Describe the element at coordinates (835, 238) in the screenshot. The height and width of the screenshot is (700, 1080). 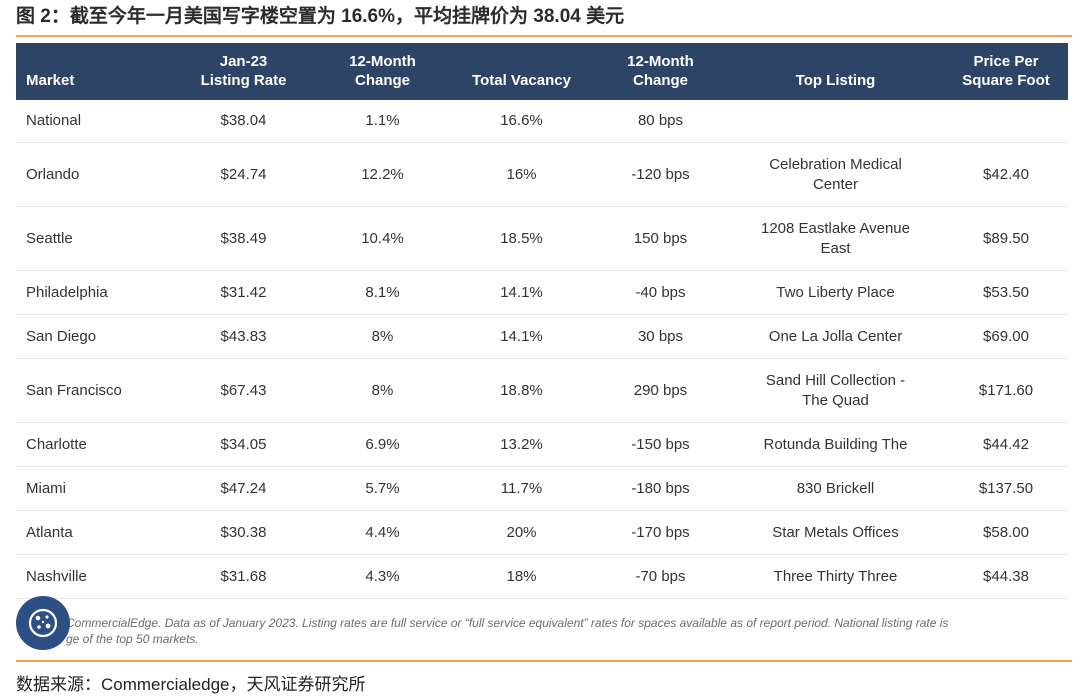
I see `cell-top-listing: 1208 Eastlake Avenue East` at that location.